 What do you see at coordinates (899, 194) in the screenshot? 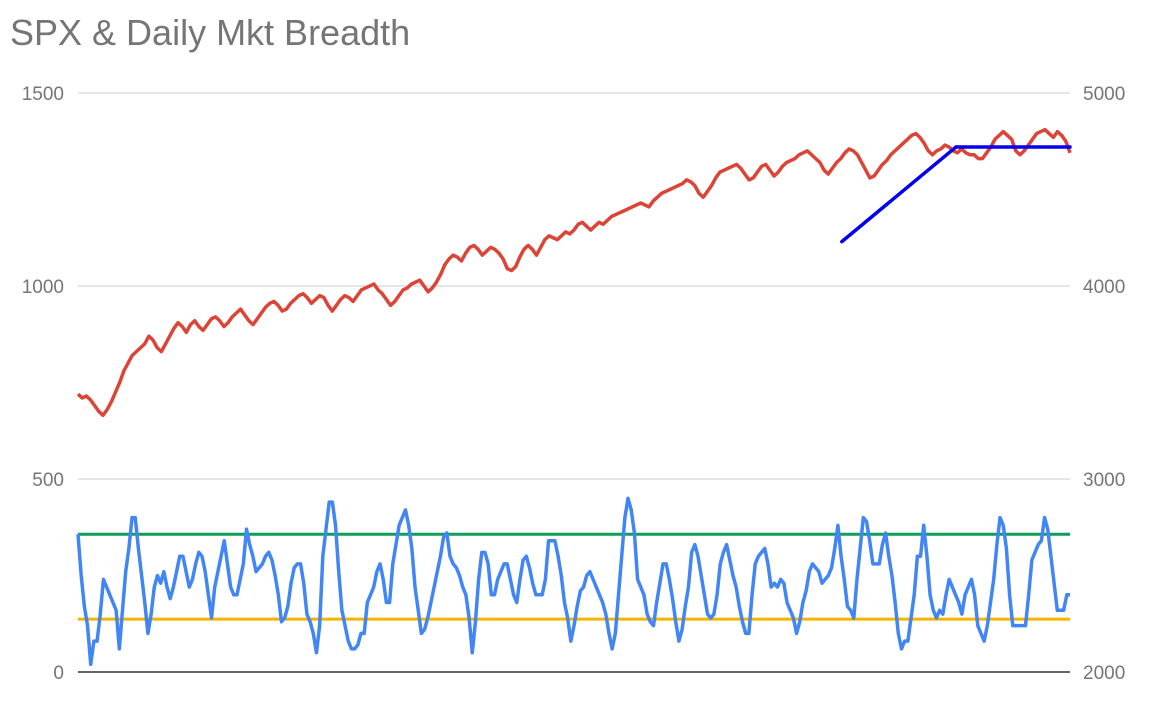
I see `trend-line` at bounding box center [899, 194].